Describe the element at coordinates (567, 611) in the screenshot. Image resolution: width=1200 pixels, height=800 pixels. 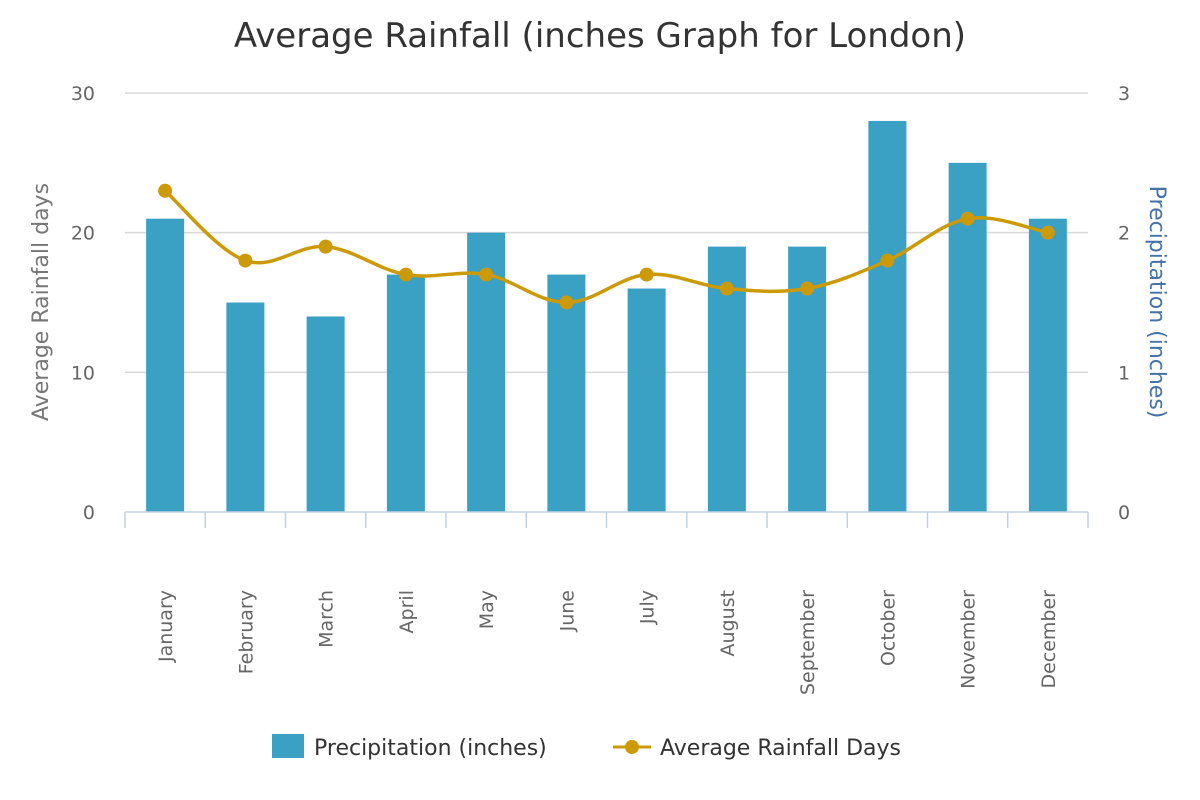
I see `x-tick-label: June` at that location.